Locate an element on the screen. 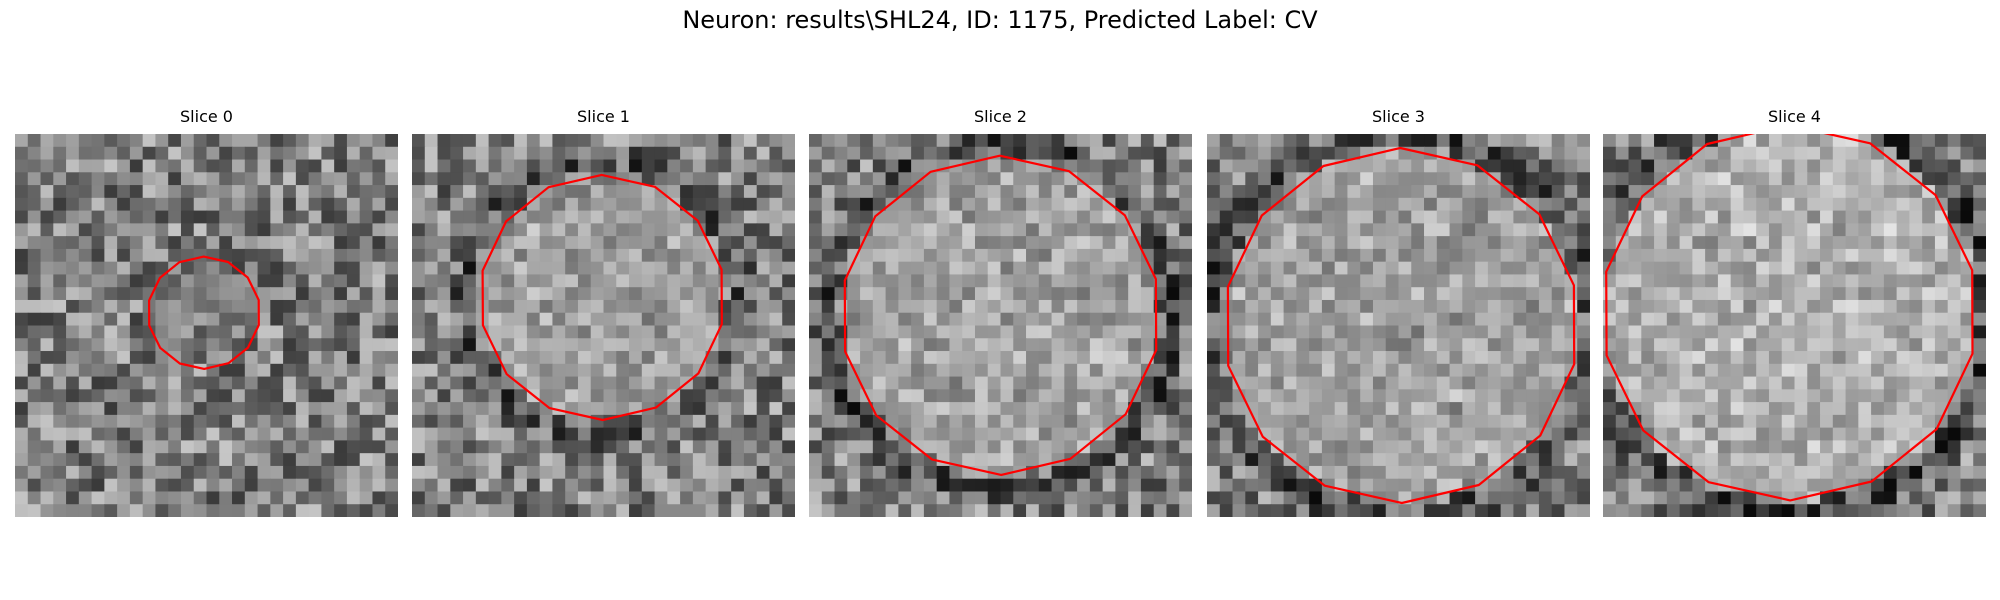 This screenshot has height=600, width=2000. slice-panel-3: Slice 3 is located at coordinates (1398, 312).